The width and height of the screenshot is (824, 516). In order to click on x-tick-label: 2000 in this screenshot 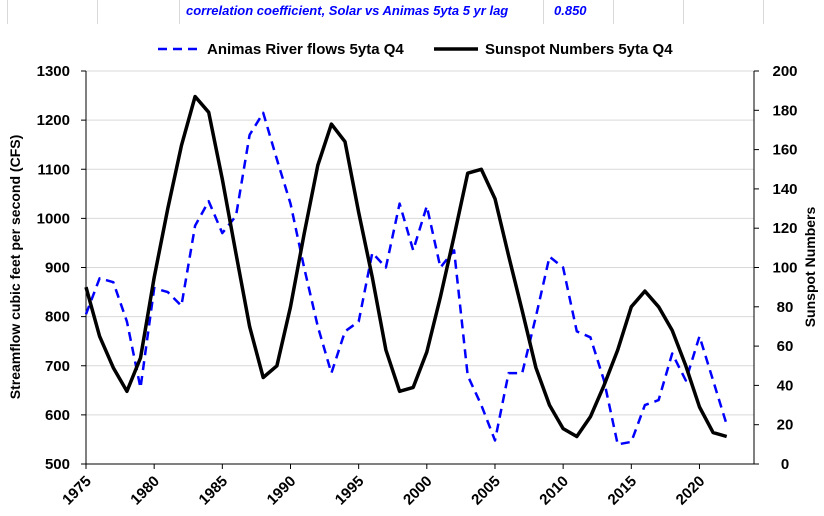, I will do `click(418, 491)`.